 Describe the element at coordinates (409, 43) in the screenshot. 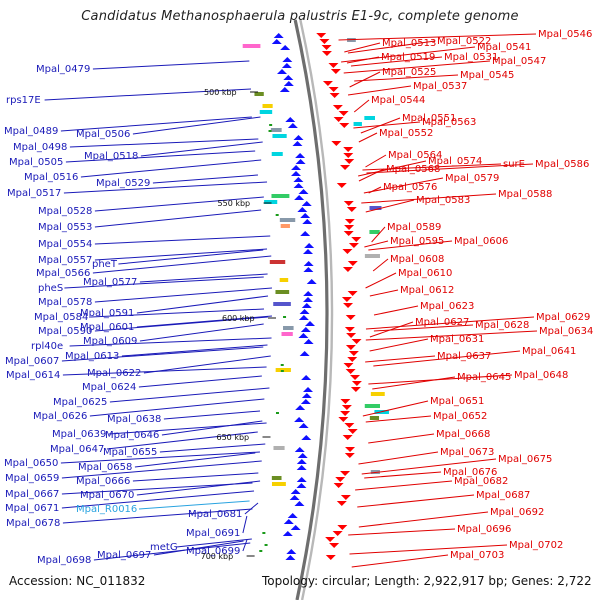

I see `right-gene-label: Mpal_0513` at that location.